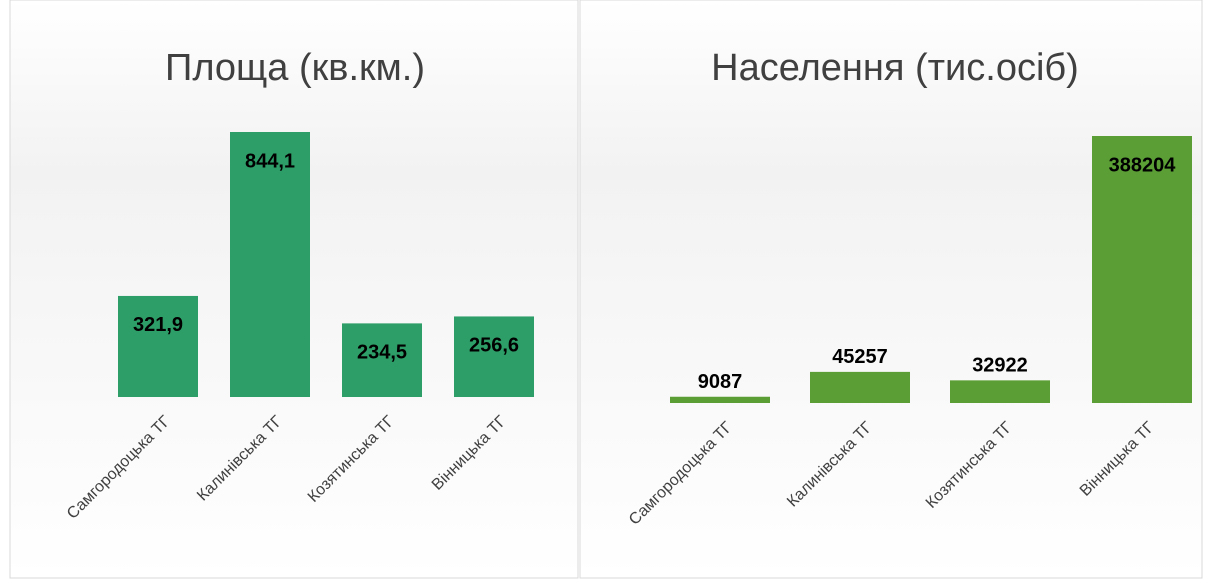 This screenshot has width=1213, height=580. Describe the element at coordinates (295, 68) in the screenshot. I see `chart-title: Площа (кв.км.)` at that location.